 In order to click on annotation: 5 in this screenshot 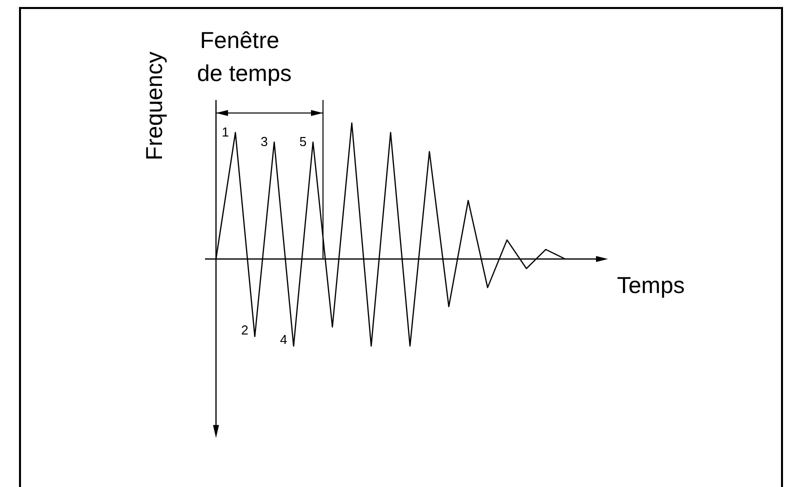, I will do `click(303, 142)`.